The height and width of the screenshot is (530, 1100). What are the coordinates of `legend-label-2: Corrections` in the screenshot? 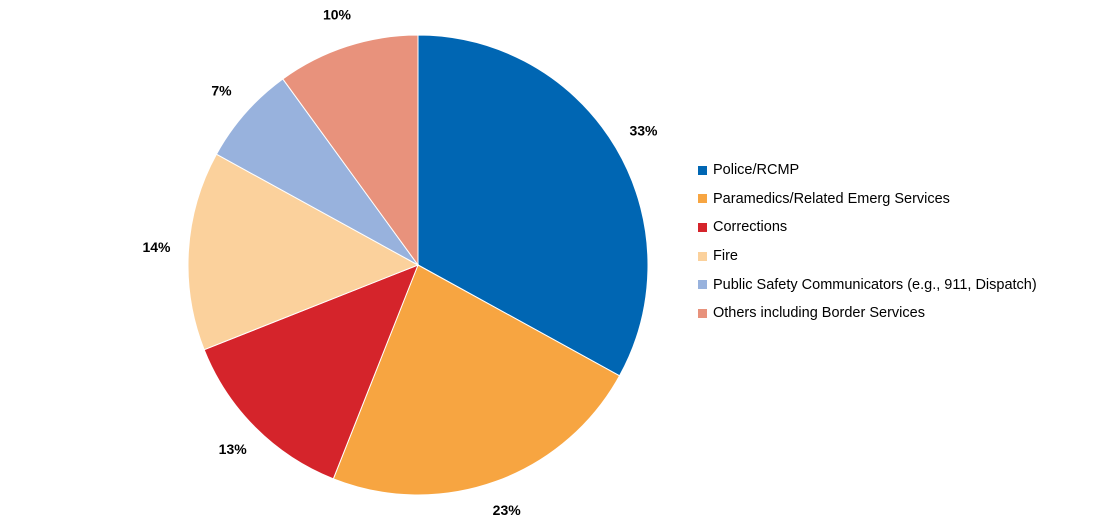 It's located at (750, 227).